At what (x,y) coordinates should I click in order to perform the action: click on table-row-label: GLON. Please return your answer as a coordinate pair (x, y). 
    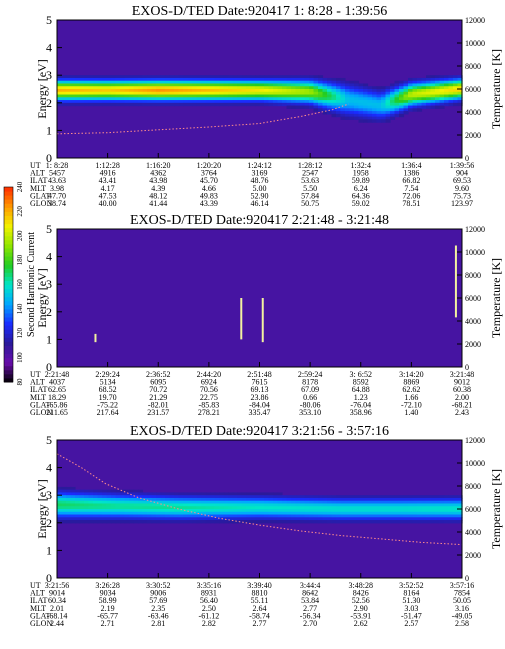
    Looking at the image, I should click on (41, 203).